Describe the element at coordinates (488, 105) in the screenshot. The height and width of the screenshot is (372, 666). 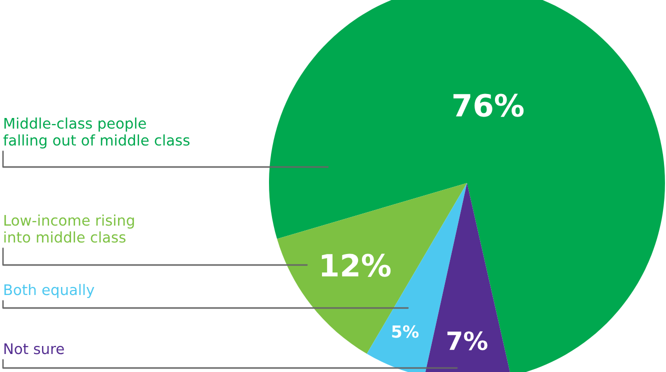
I see `data-label: 76%` at that location.